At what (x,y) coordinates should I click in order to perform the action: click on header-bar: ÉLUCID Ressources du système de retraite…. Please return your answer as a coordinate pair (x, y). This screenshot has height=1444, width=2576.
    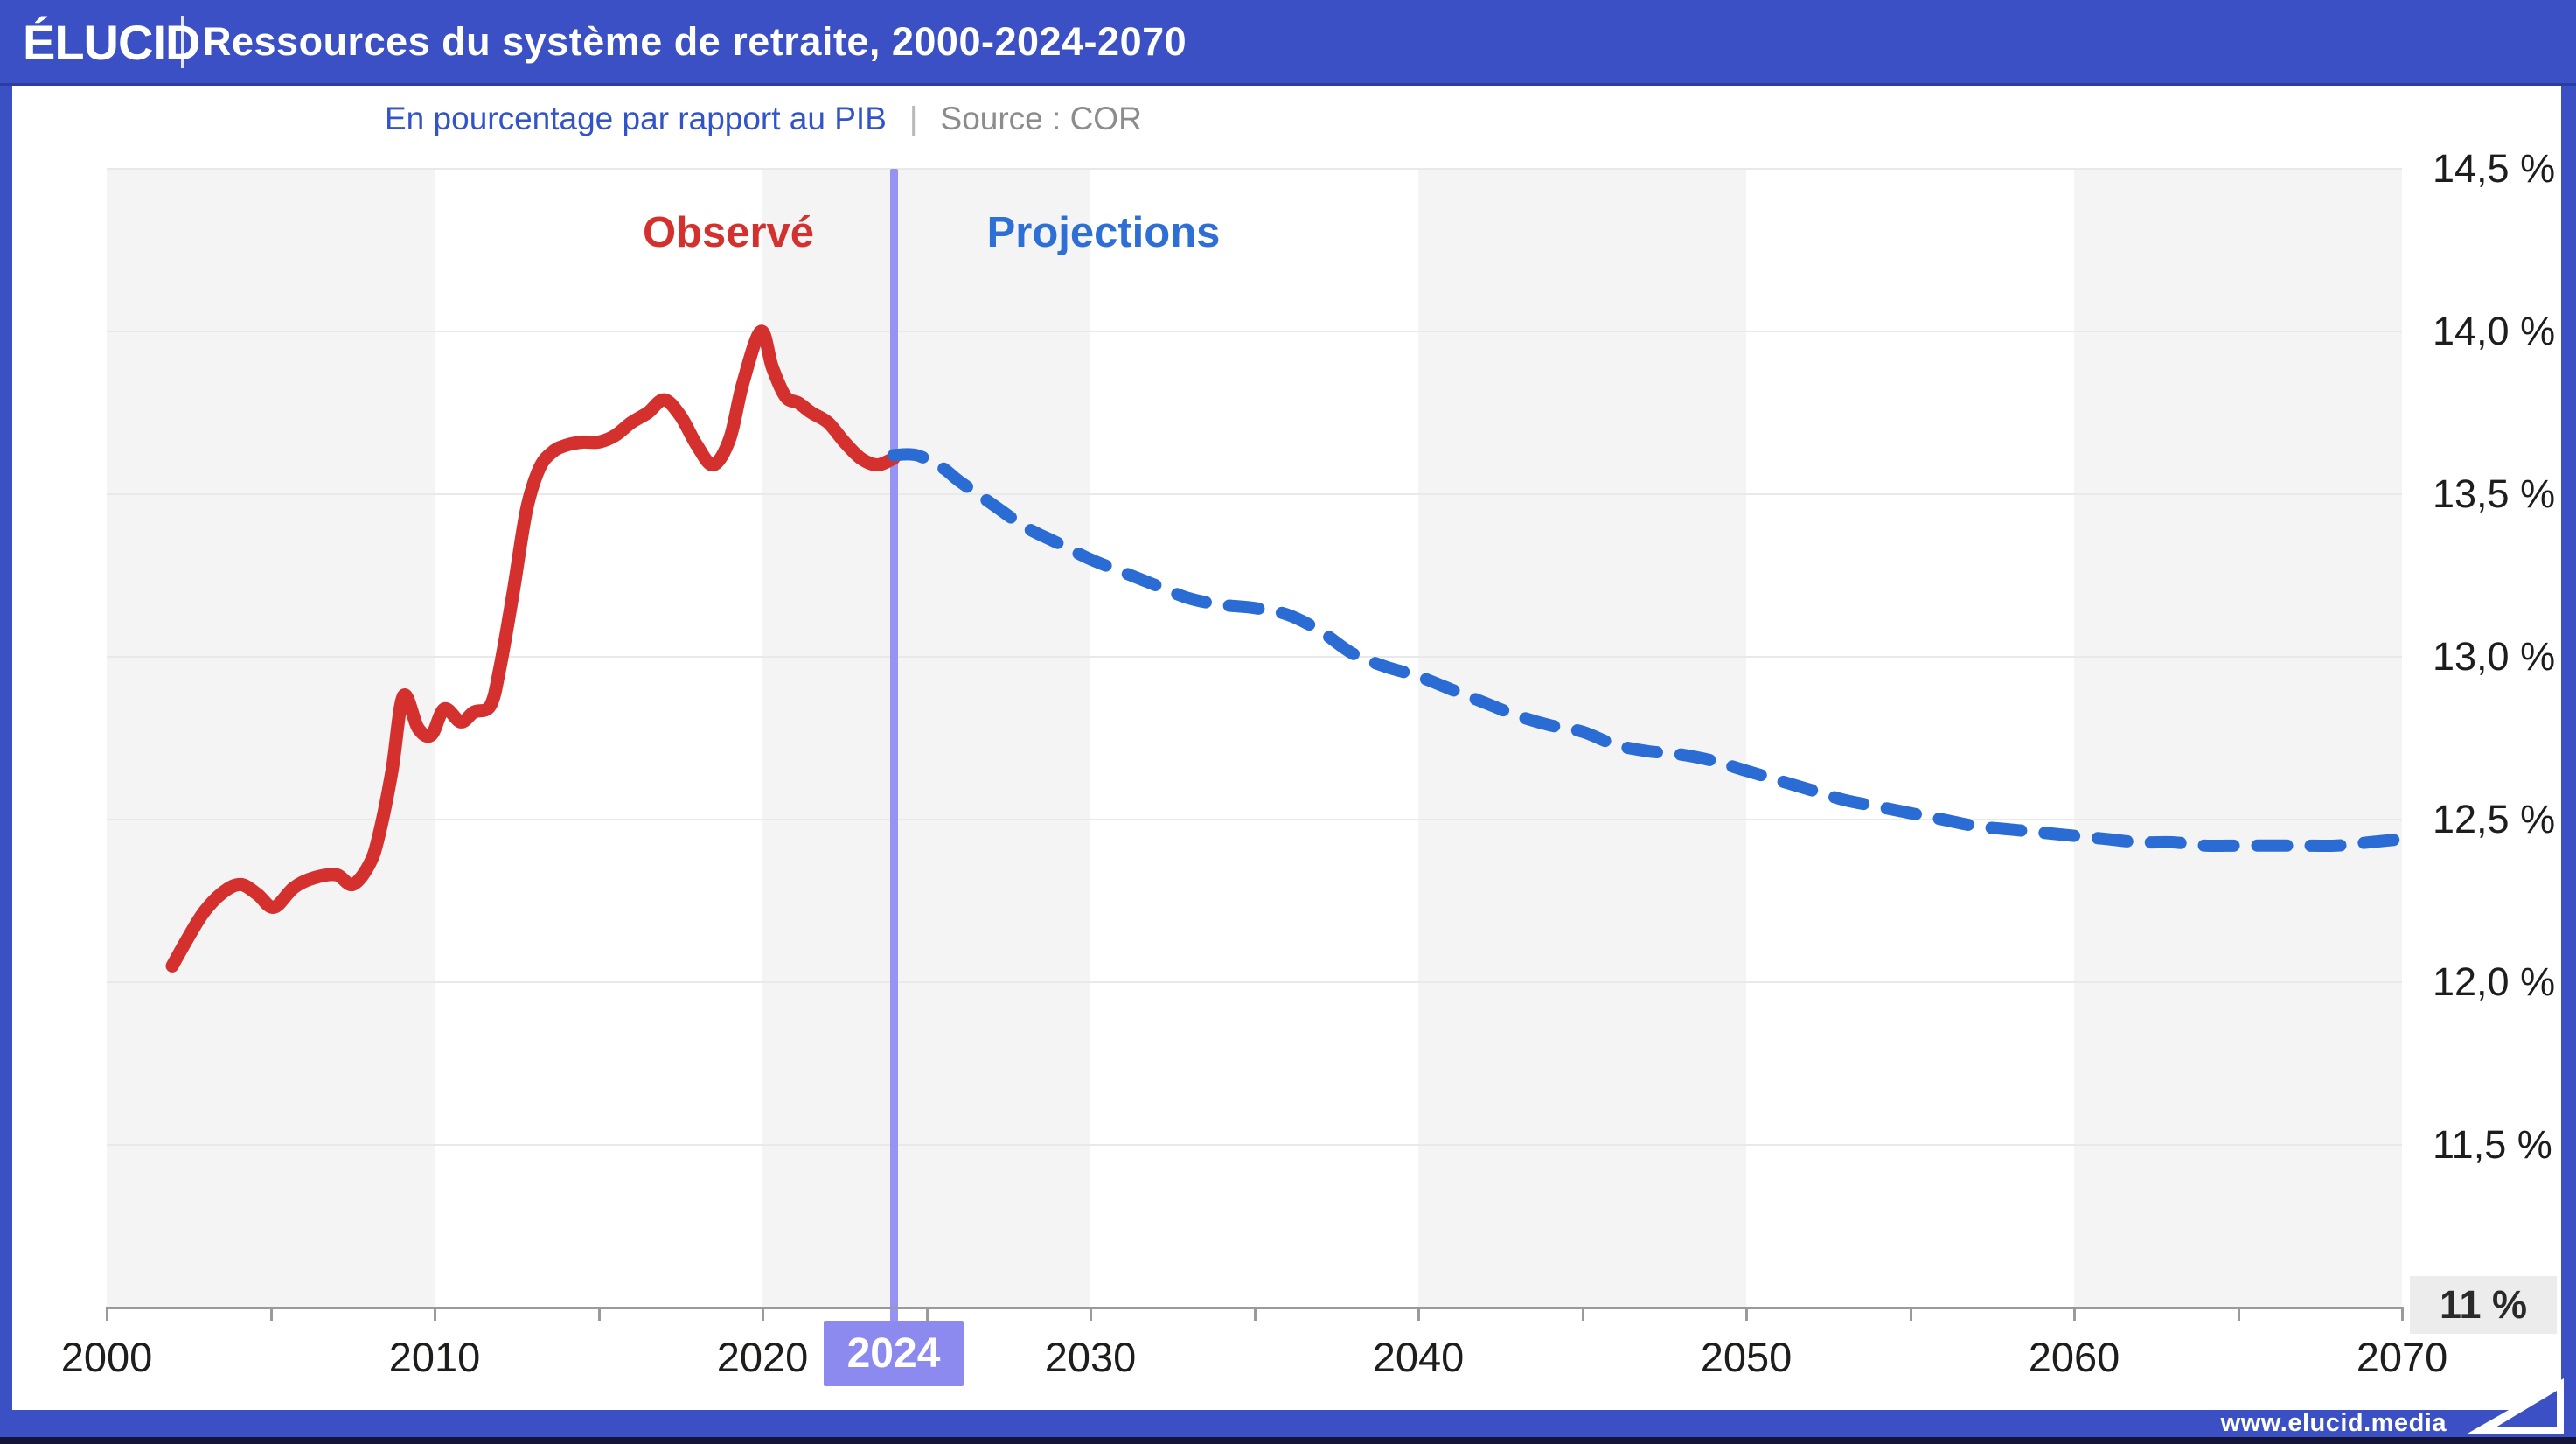
    Looking at the image, I should click on (1288, 43).